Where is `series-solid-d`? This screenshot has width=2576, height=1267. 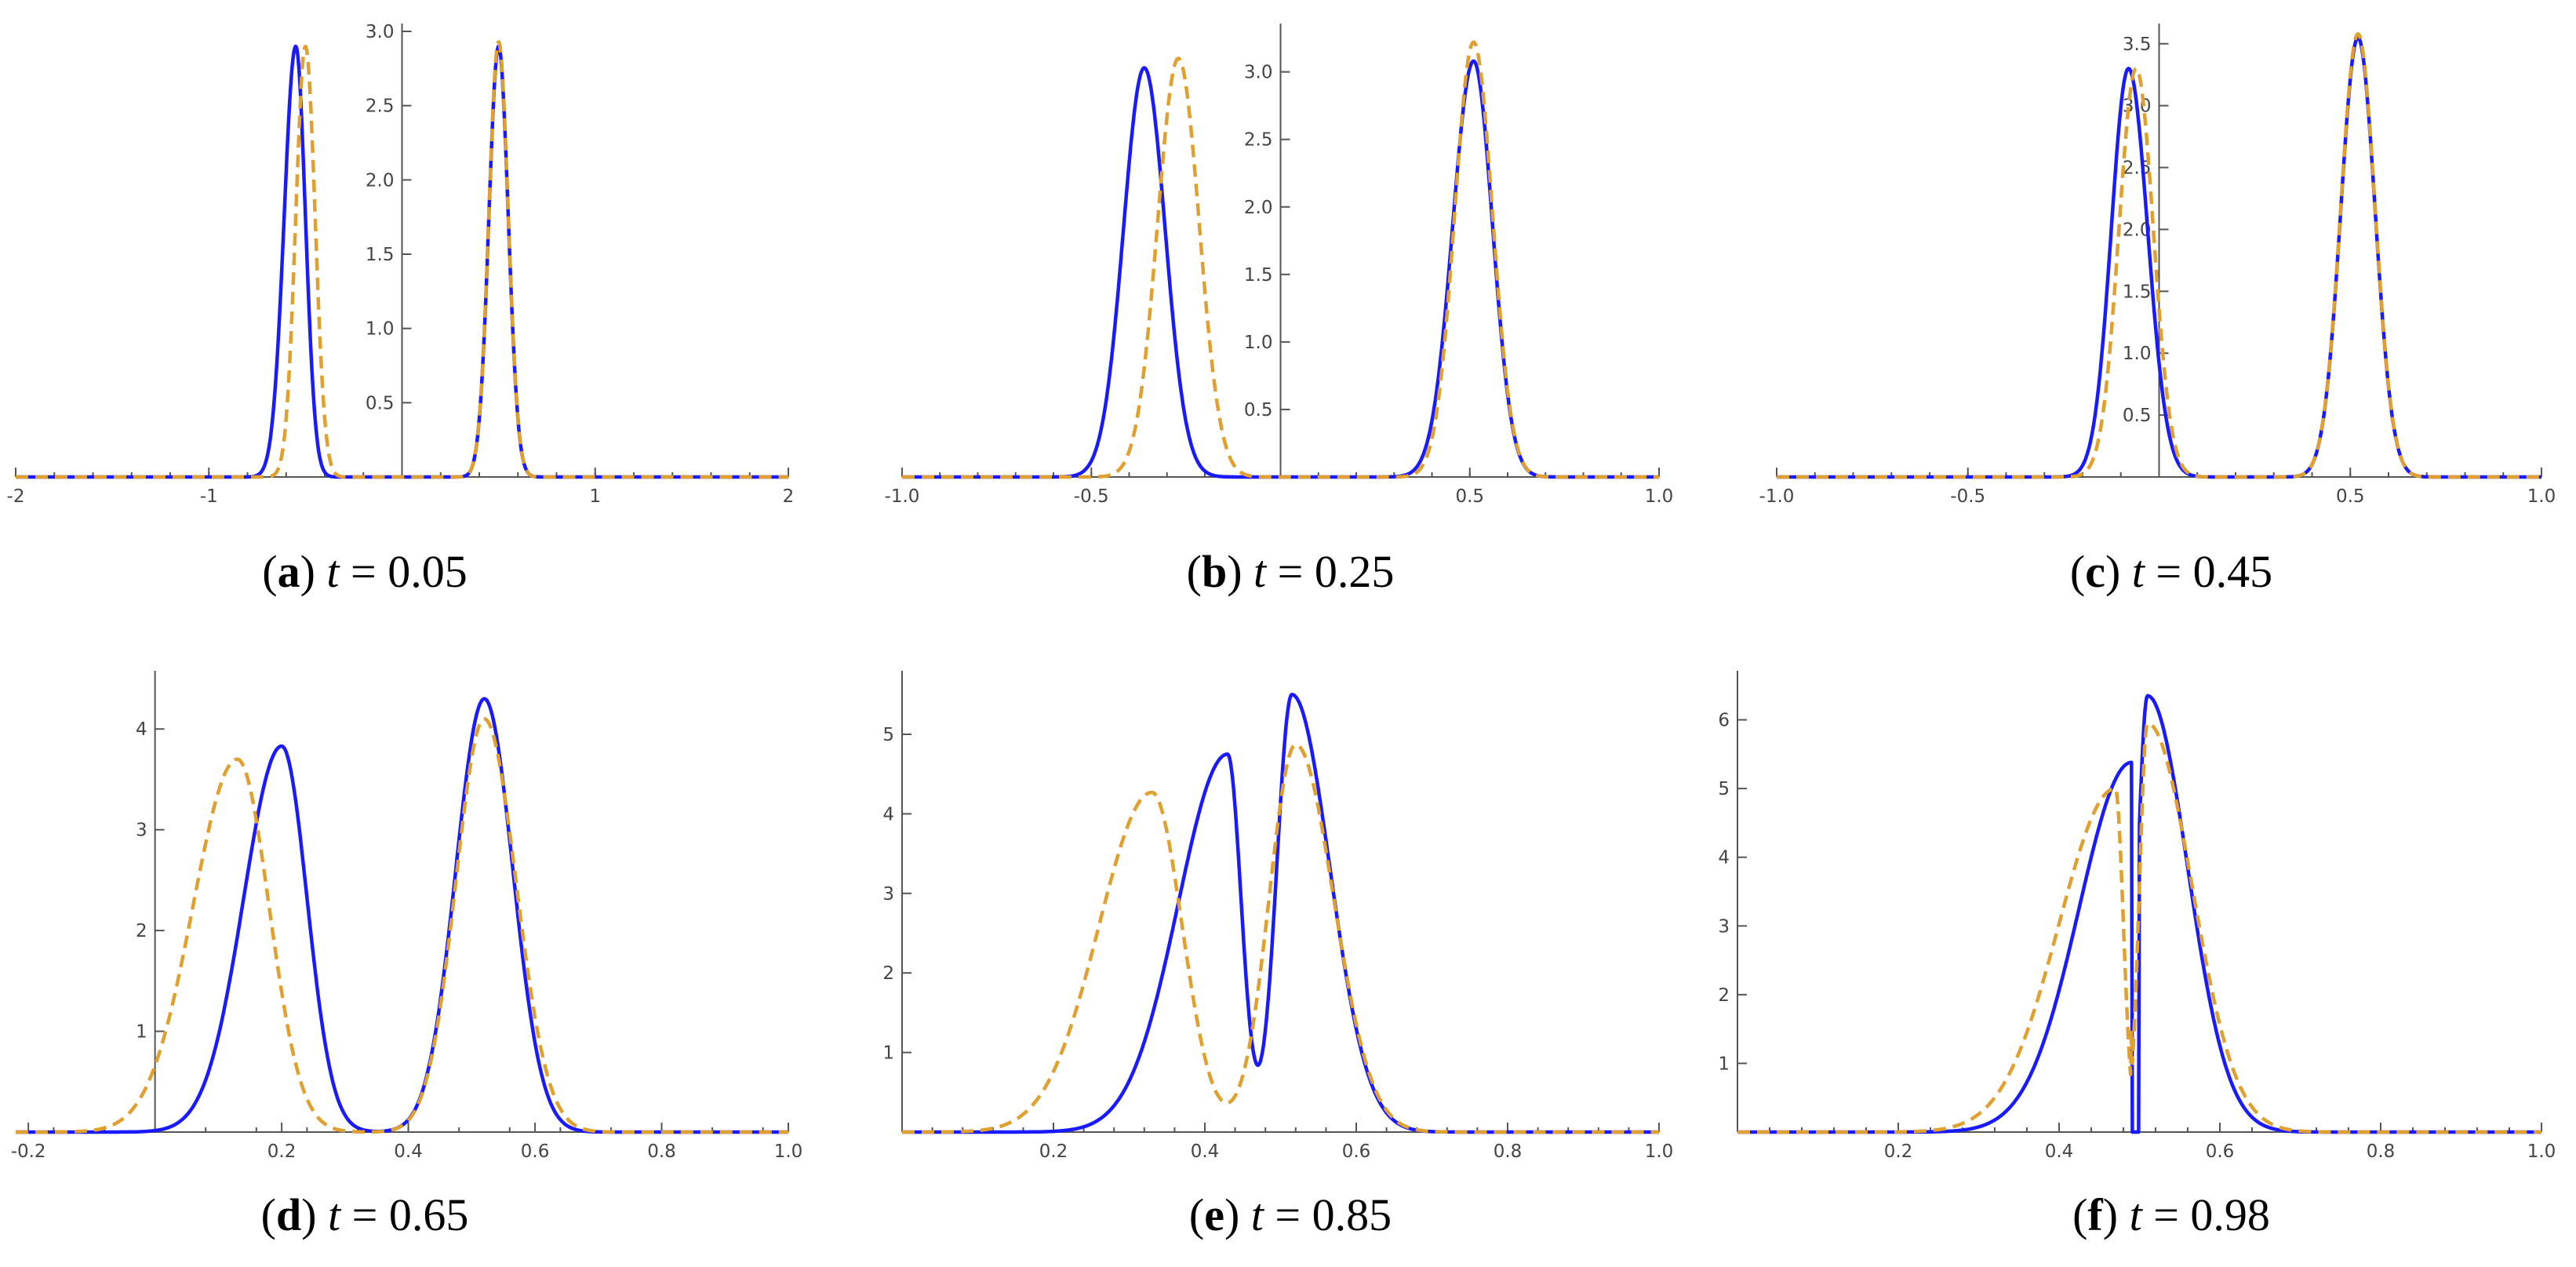
series-solid-d is located at coordinates (402, 915).